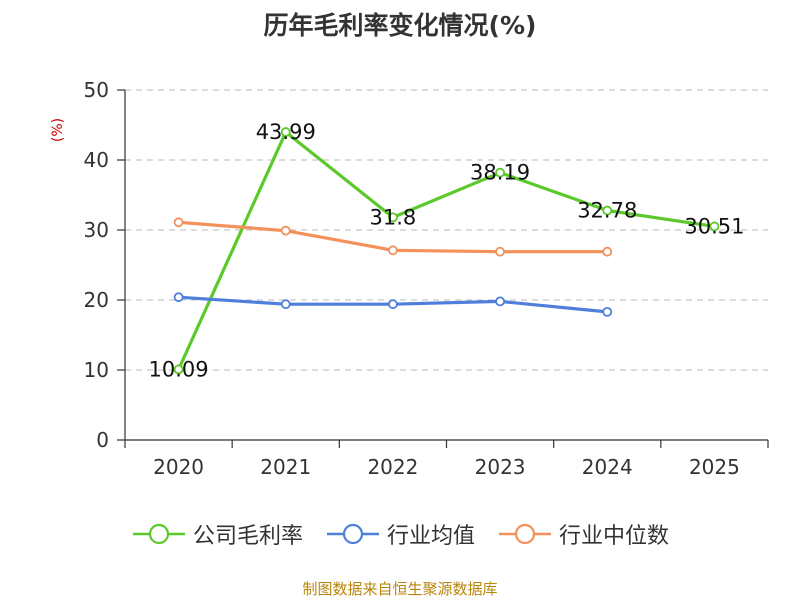 Image resolution: width=800 pixels, height=600 pixels. I want to click on unit-label: (%), so click(58, 130).